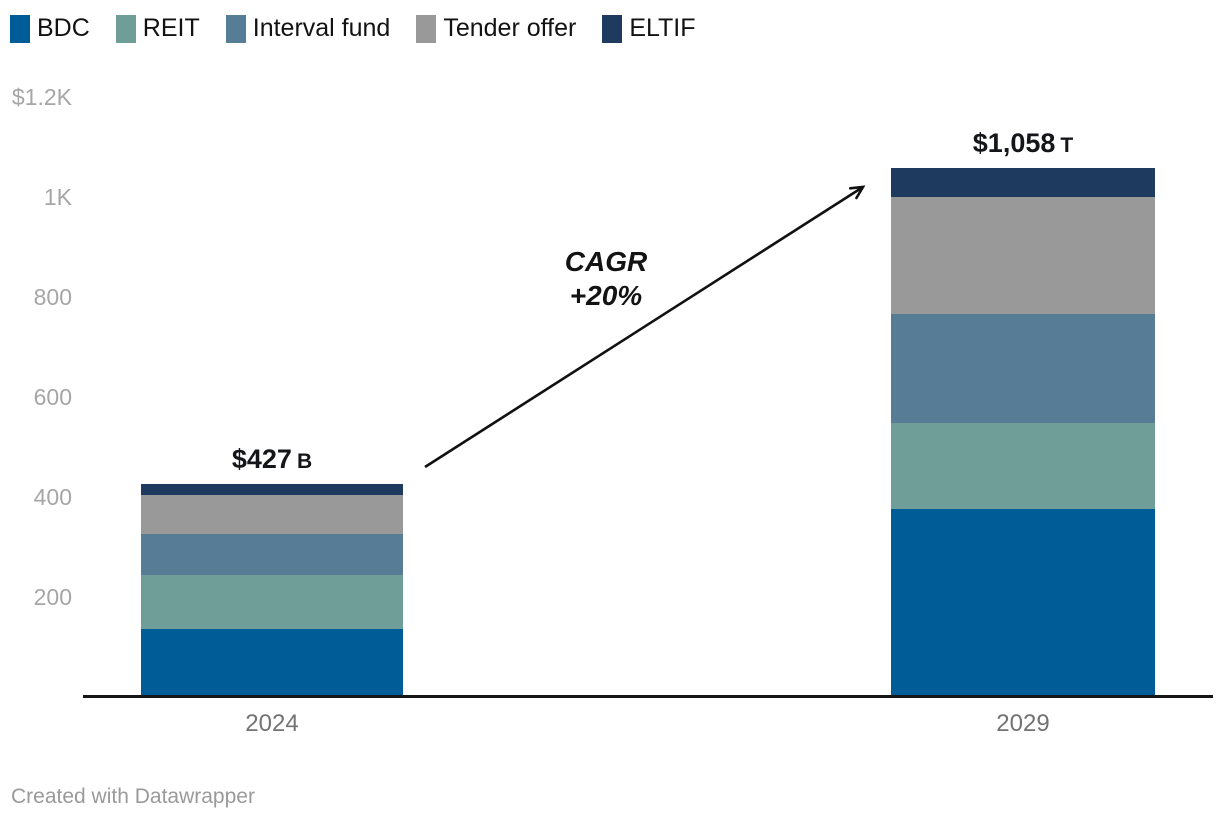 The width and height of the screenshot is (1220, 822). I want to click on y-tick-label-200: 200, so click(52, 597).